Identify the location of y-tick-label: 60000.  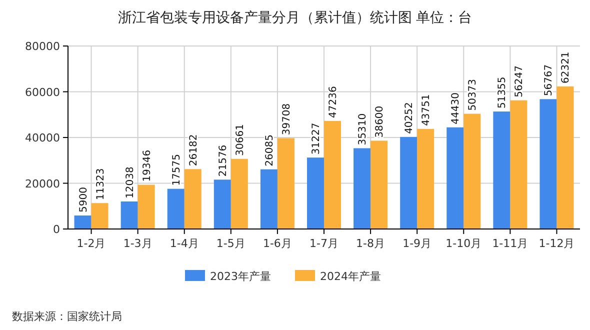
(42, 92).